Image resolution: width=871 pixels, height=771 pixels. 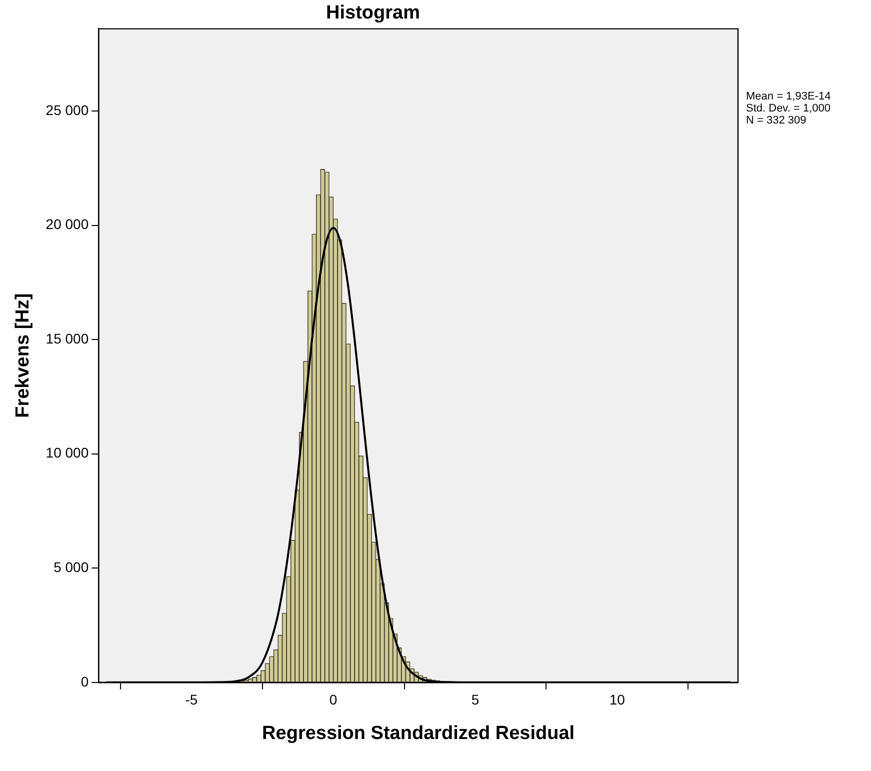 I want to click on x-axis-title: Regression Standardized Residual, so click(x=418, y=733).